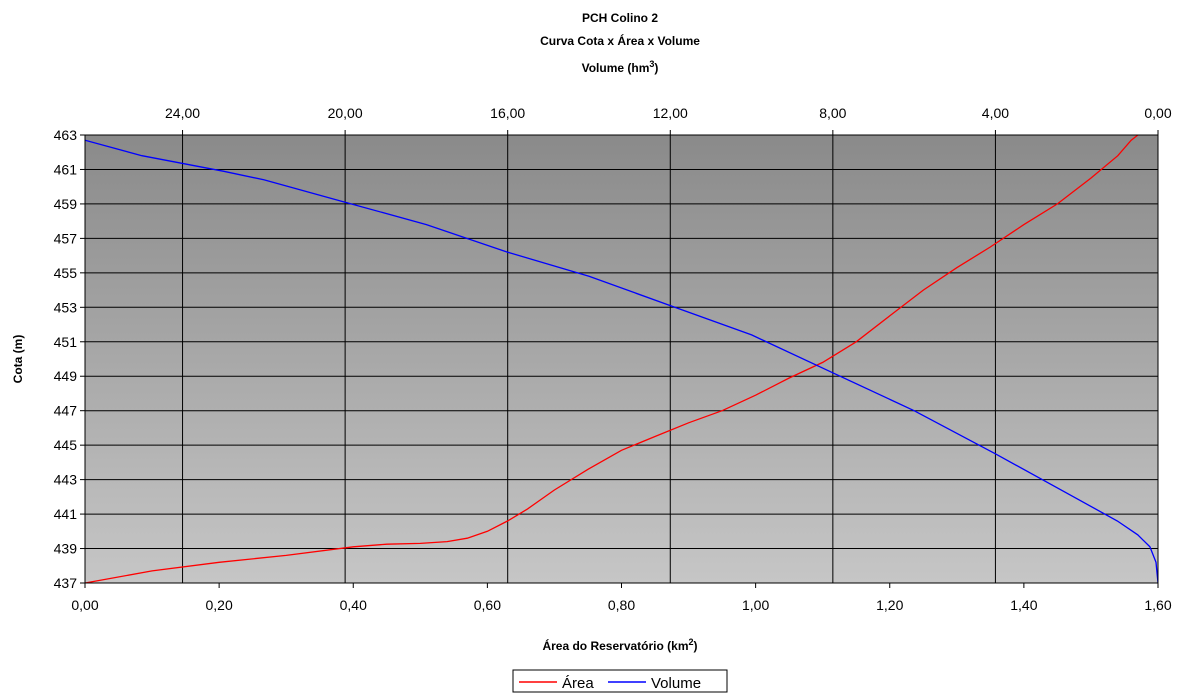  I want to click on x-tick-label: 1,00, so click(755, 605).